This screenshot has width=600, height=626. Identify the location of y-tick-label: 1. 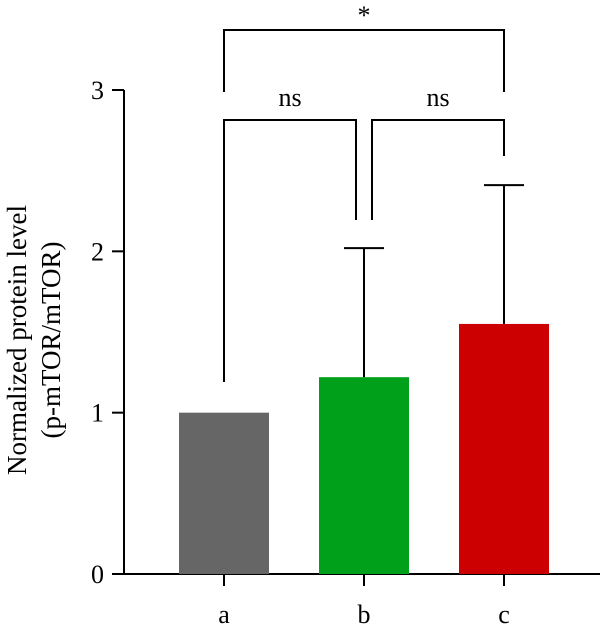
(97, 413).